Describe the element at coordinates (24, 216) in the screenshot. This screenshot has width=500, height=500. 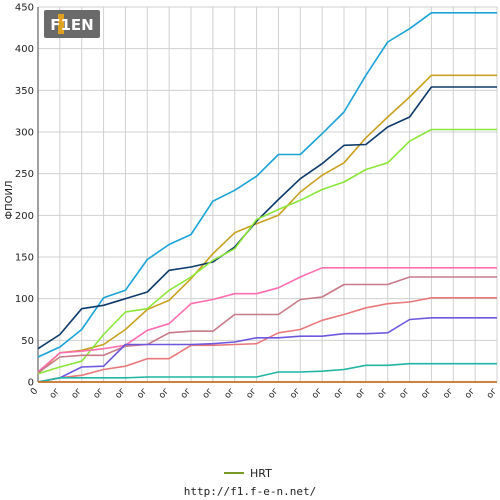
I see `y-tick-label: 200` at that location.